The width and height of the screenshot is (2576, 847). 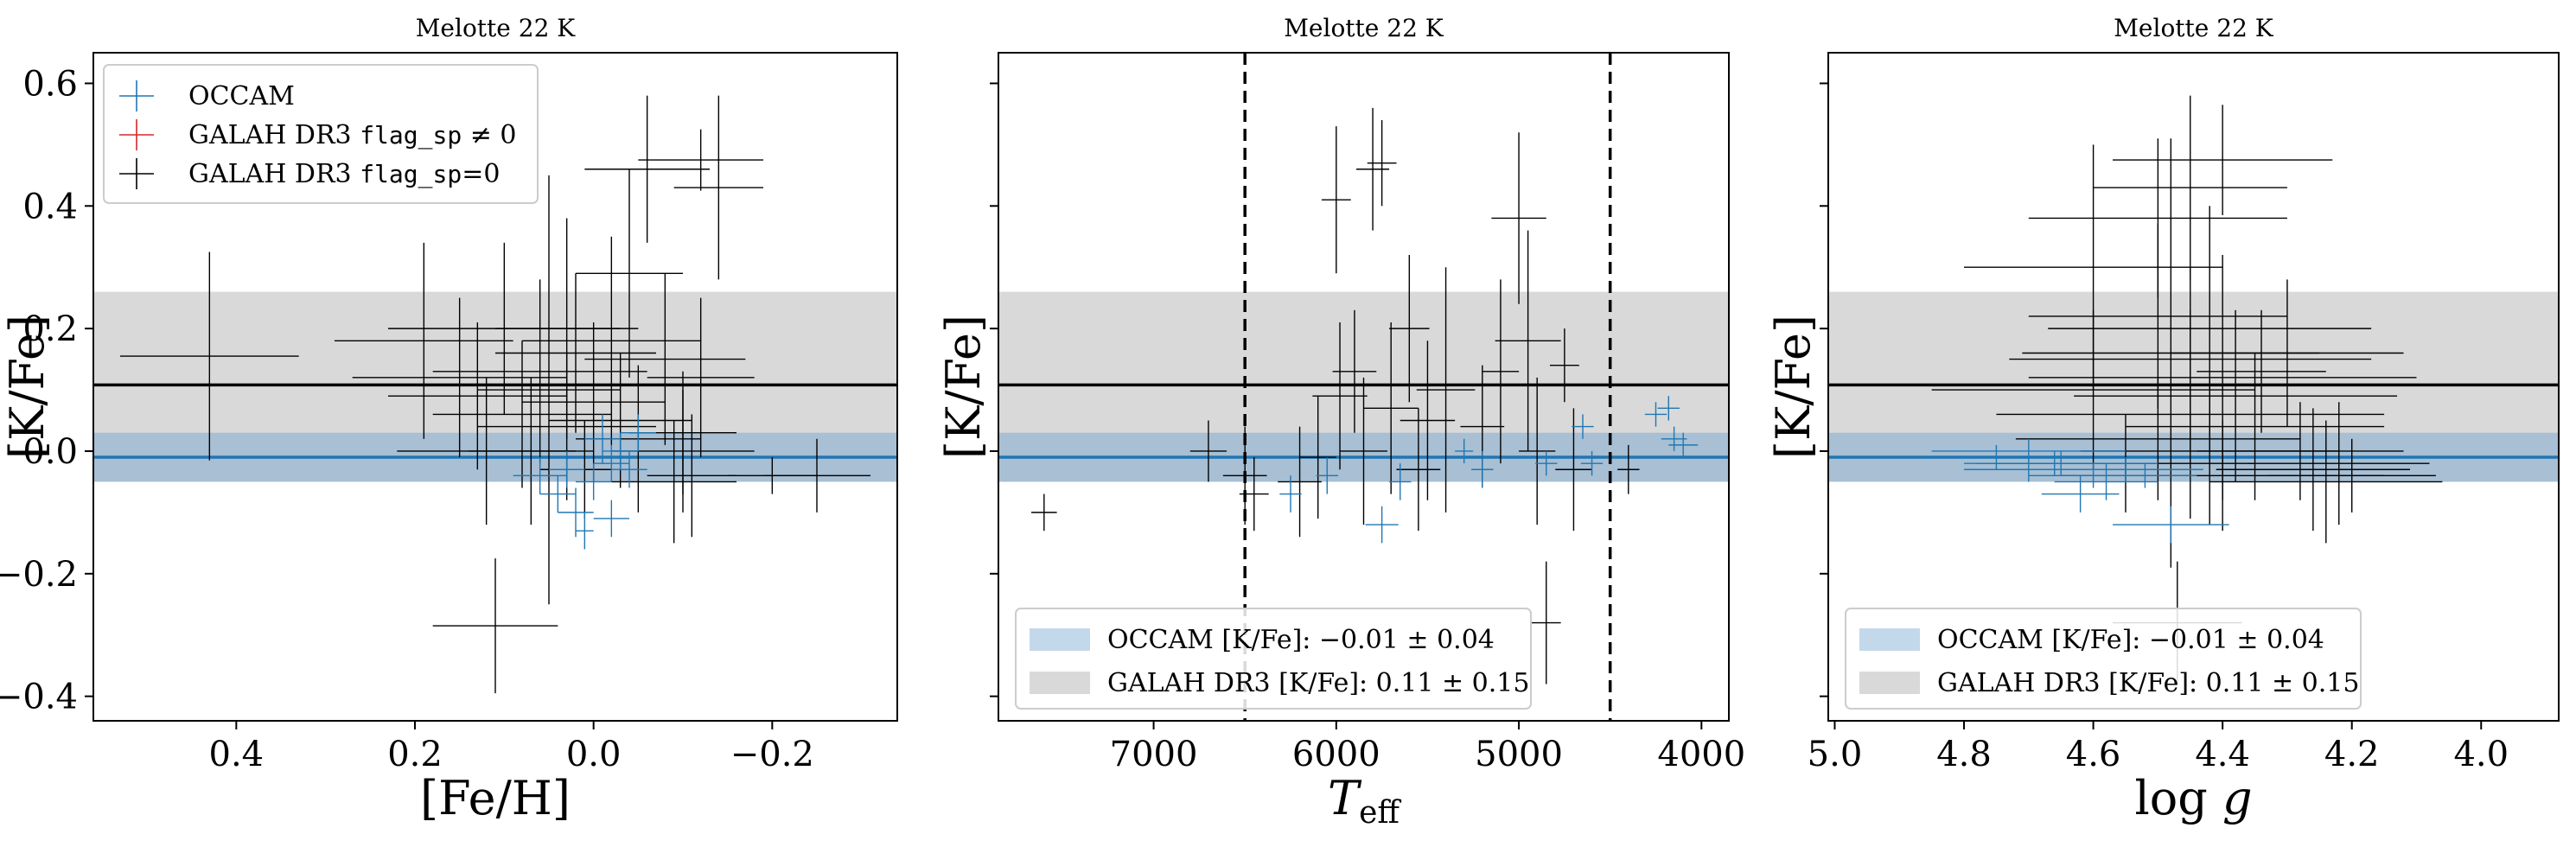 I want to click on y-tick-label: 0.0, so click(x=50, y=452).